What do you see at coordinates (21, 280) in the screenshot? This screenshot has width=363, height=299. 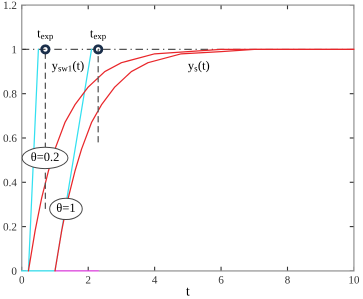 I see `x-tick-label: 0` at bounding box center [21, 280].